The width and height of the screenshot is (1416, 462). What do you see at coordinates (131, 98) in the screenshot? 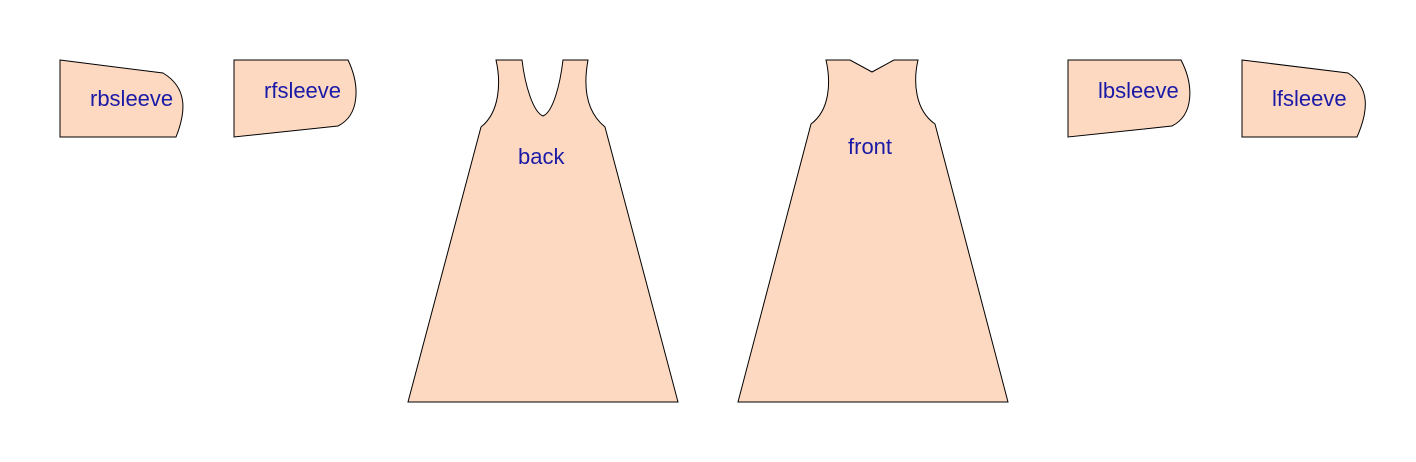
I see `rbsleeve-label: rbsleeve` at bounding box center [131, 98].